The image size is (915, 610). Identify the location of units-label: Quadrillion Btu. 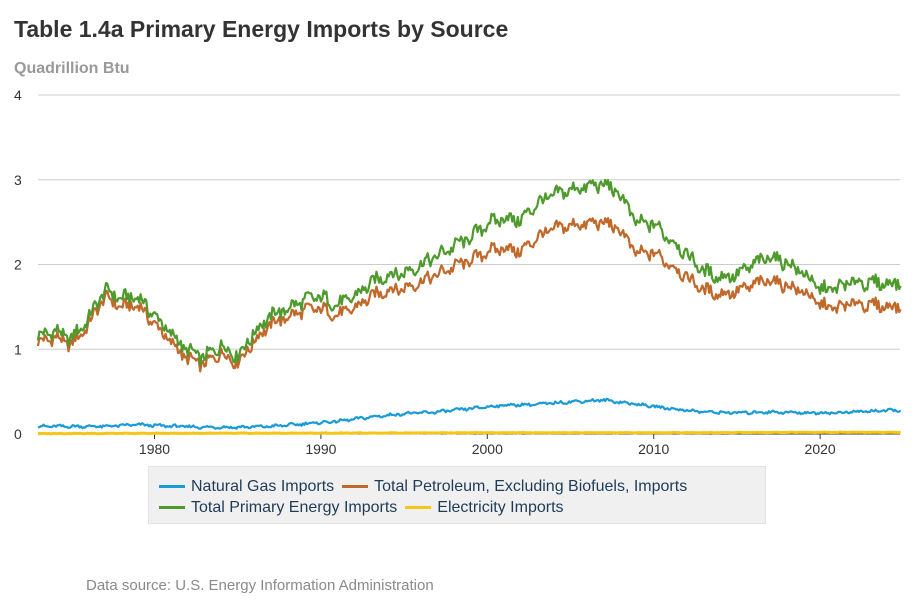
(72, 68).